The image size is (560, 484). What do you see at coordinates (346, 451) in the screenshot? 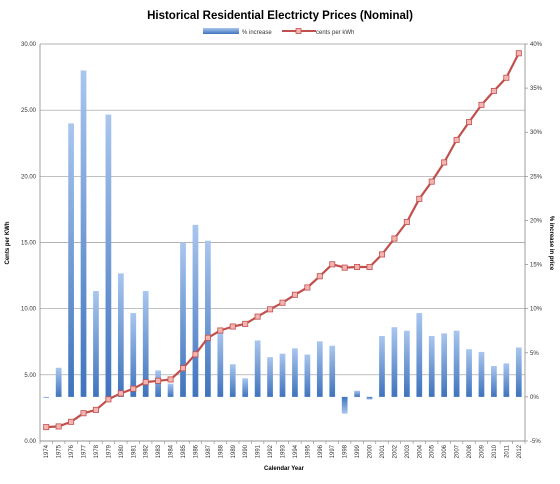
I see `x-tick-label: 1998` at bounding box center [346, 451].